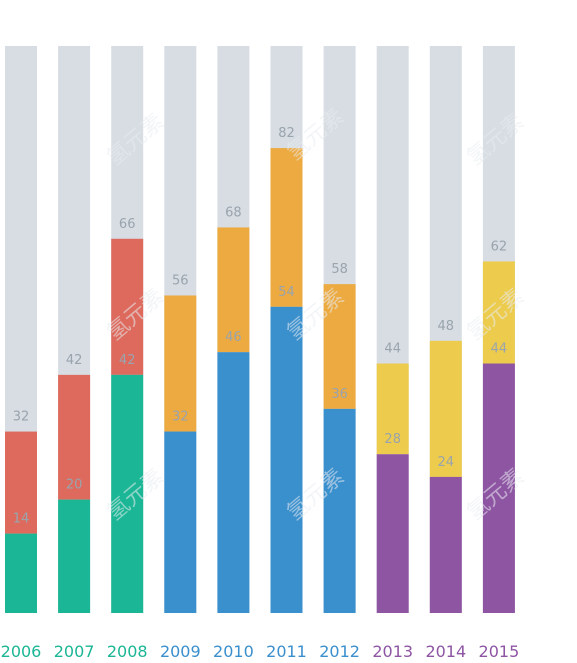 Image resolution: width=577 pixels, height=663 pixels. What do you see at coordinates (180, 650) in the screenshot?
I see `year-tick-label: 2009` at bounding box center [180, 650].